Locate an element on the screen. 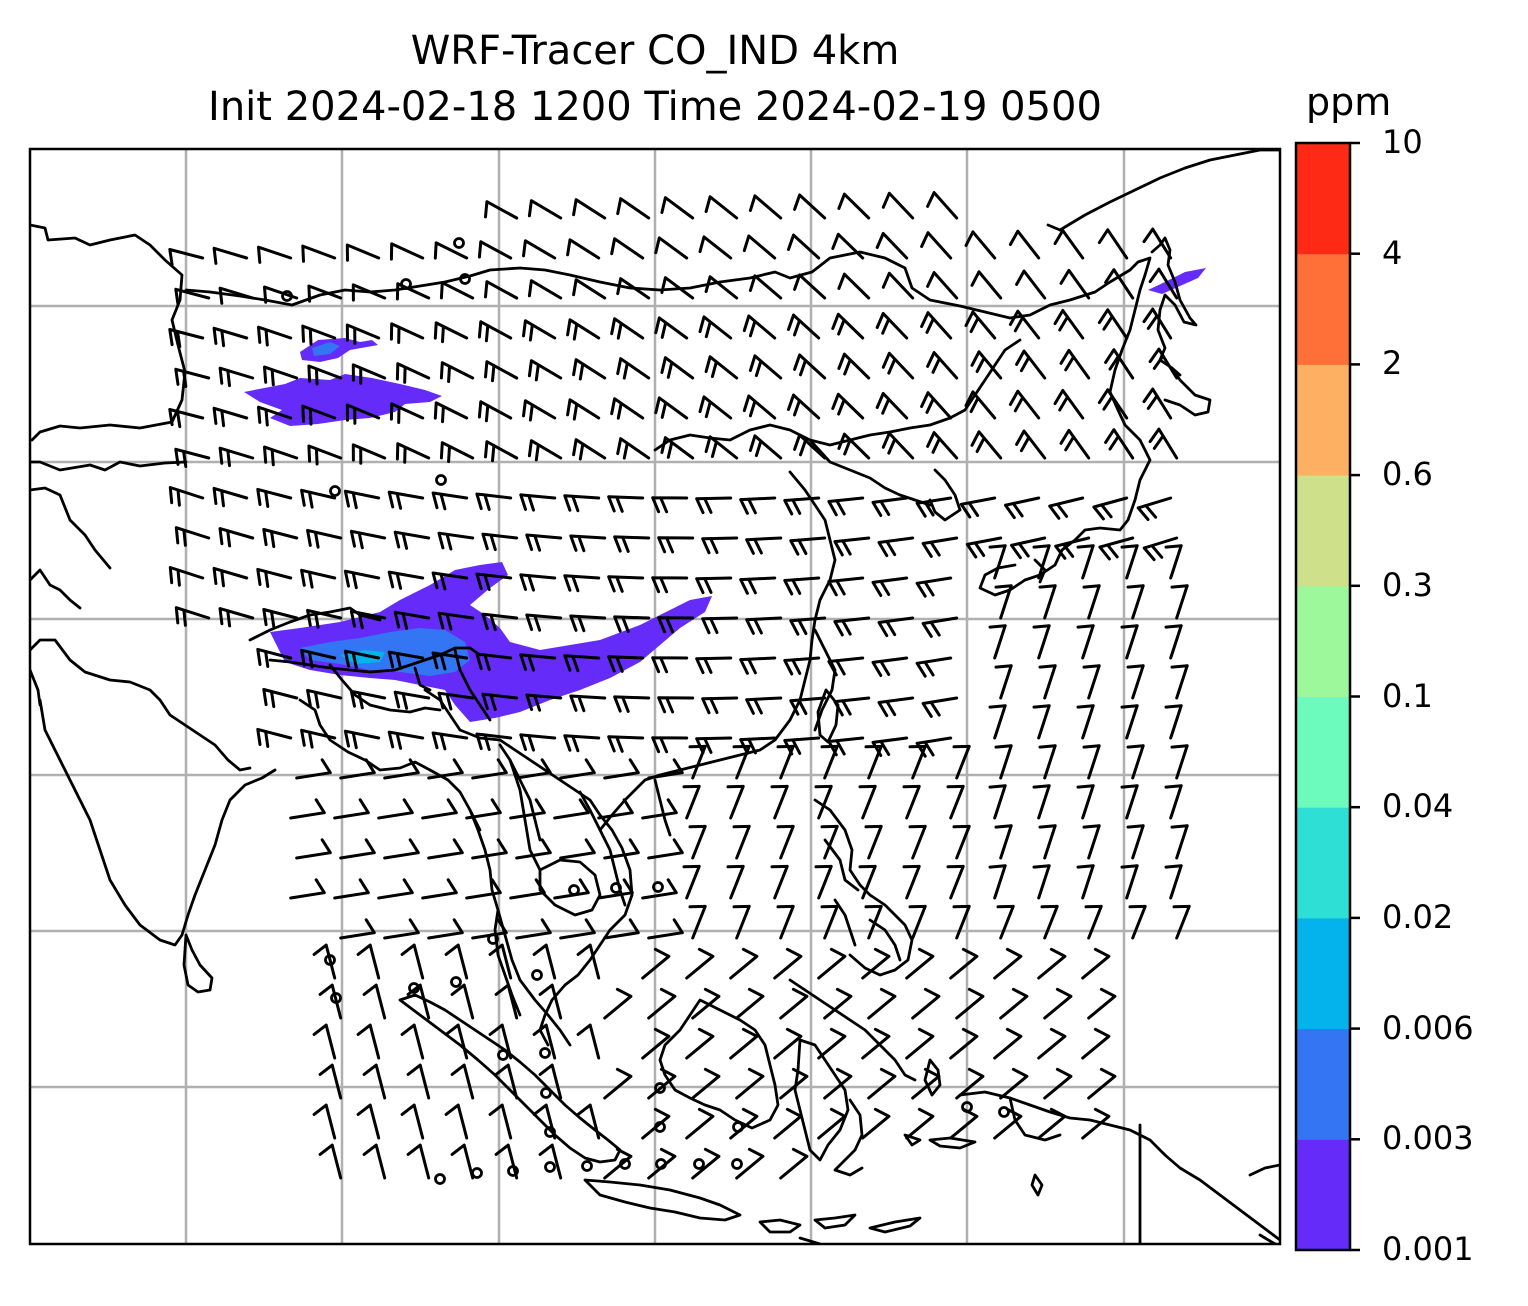 Image resolution: width=1528 pixels, height=1306 pixels. colorbar is located at coordinates (1327, 696).